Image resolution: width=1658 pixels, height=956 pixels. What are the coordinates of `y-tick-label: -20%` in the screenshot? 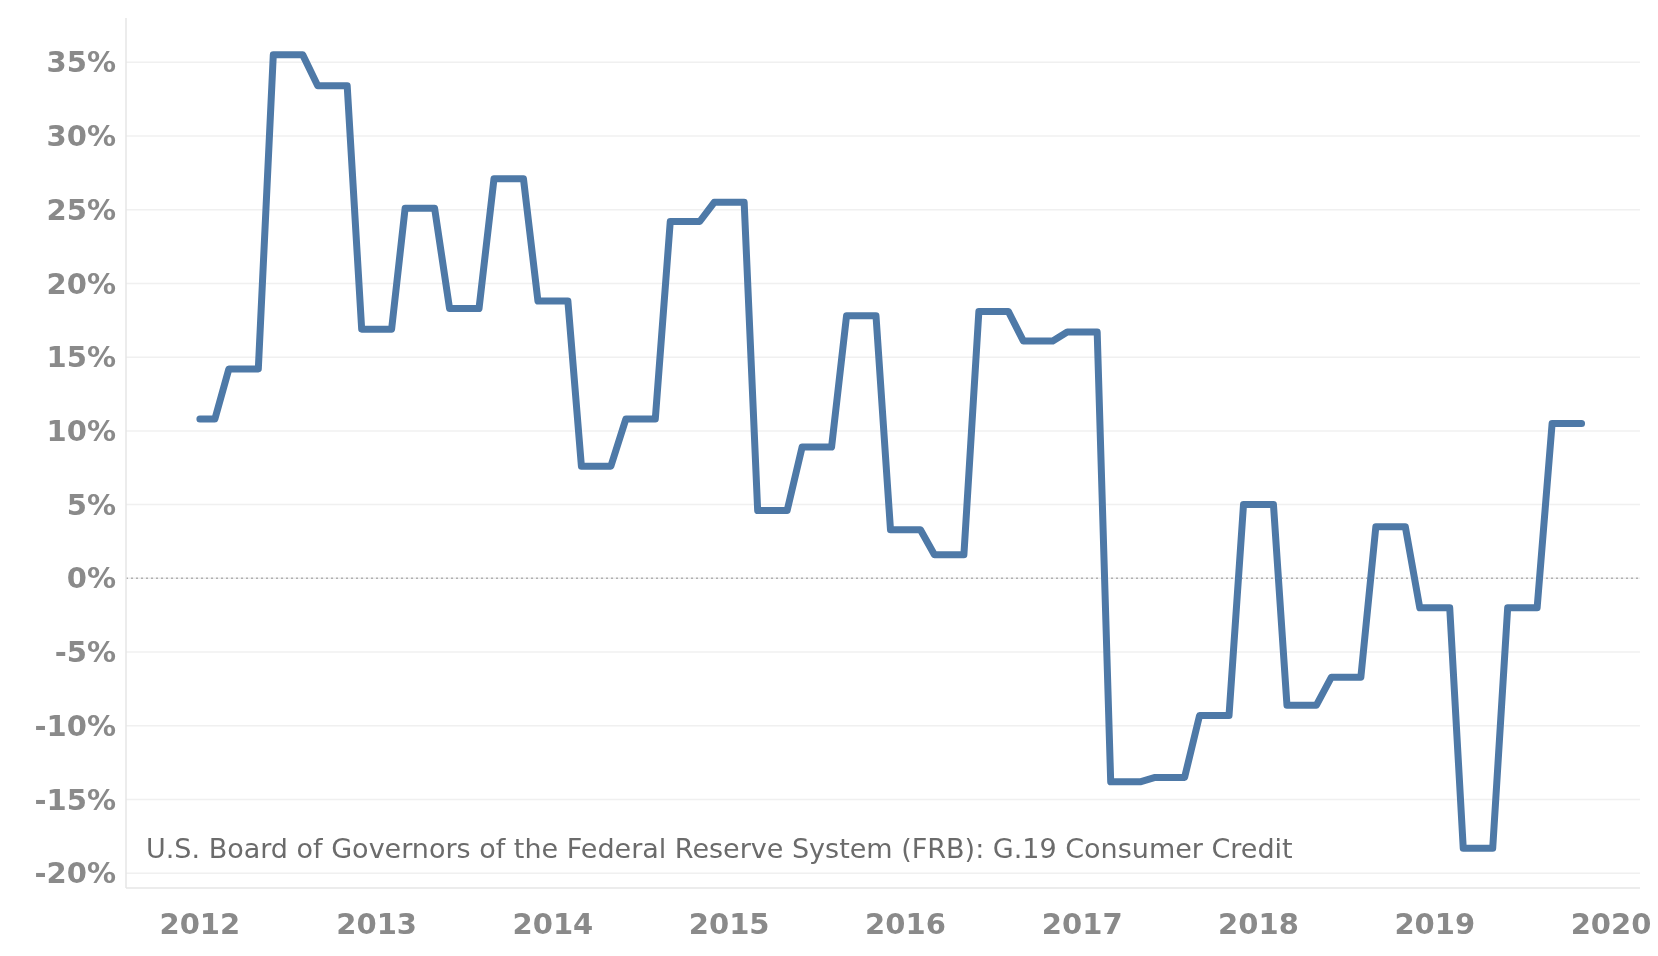 It's located at (75, 873).